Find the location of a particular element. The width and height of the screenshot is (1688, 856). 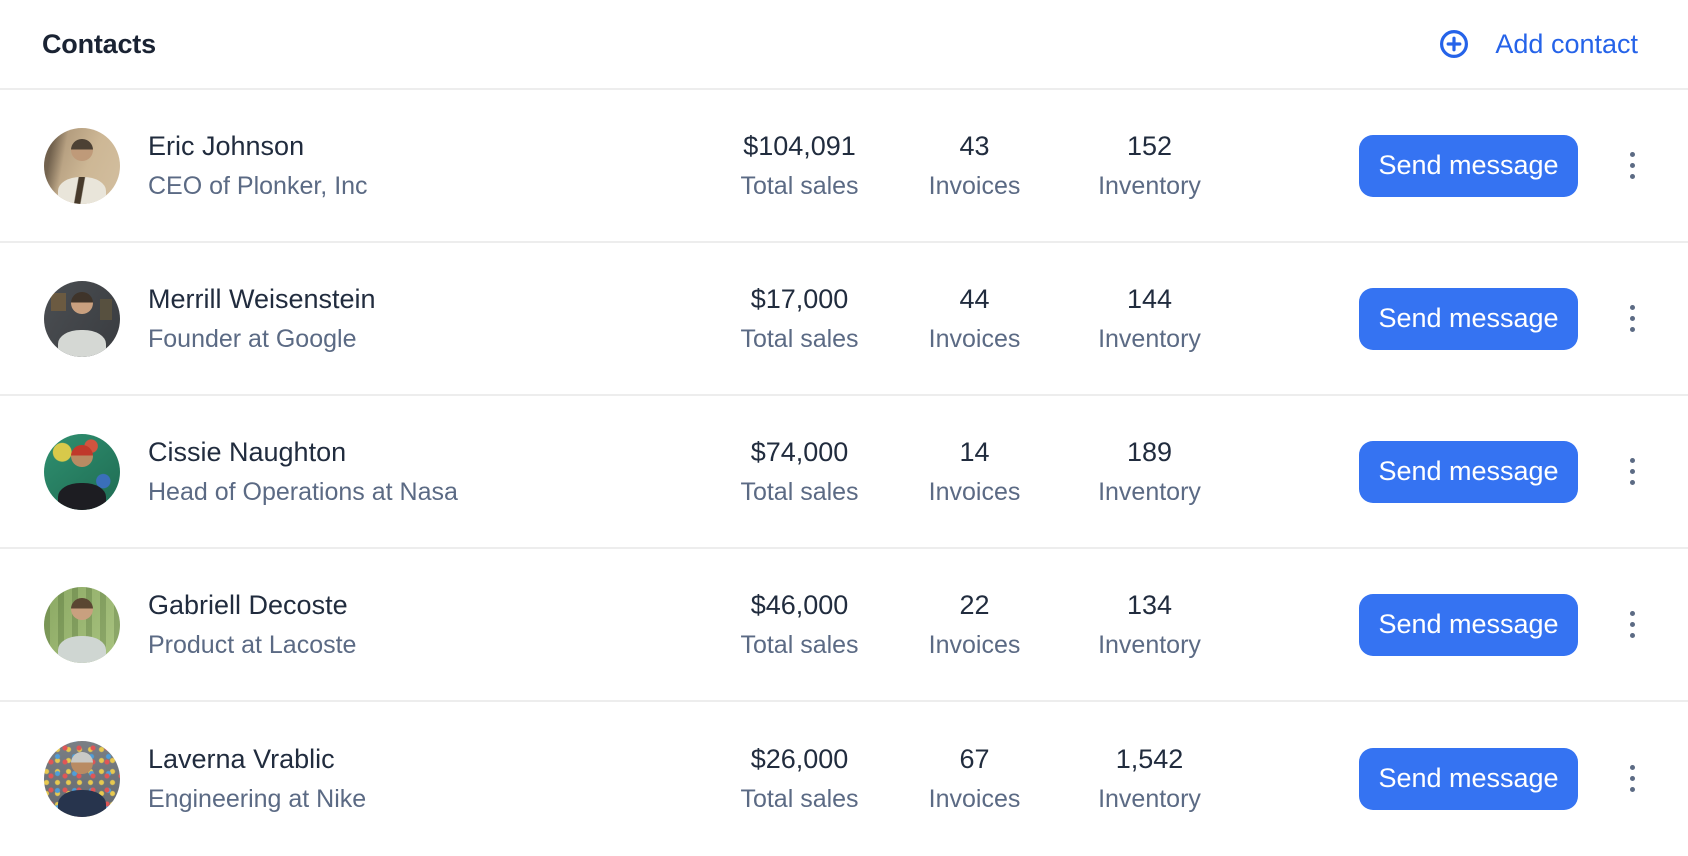

contact-info: Laverna Vrablic Engineering at Nike is located at coordinates (378, 778).